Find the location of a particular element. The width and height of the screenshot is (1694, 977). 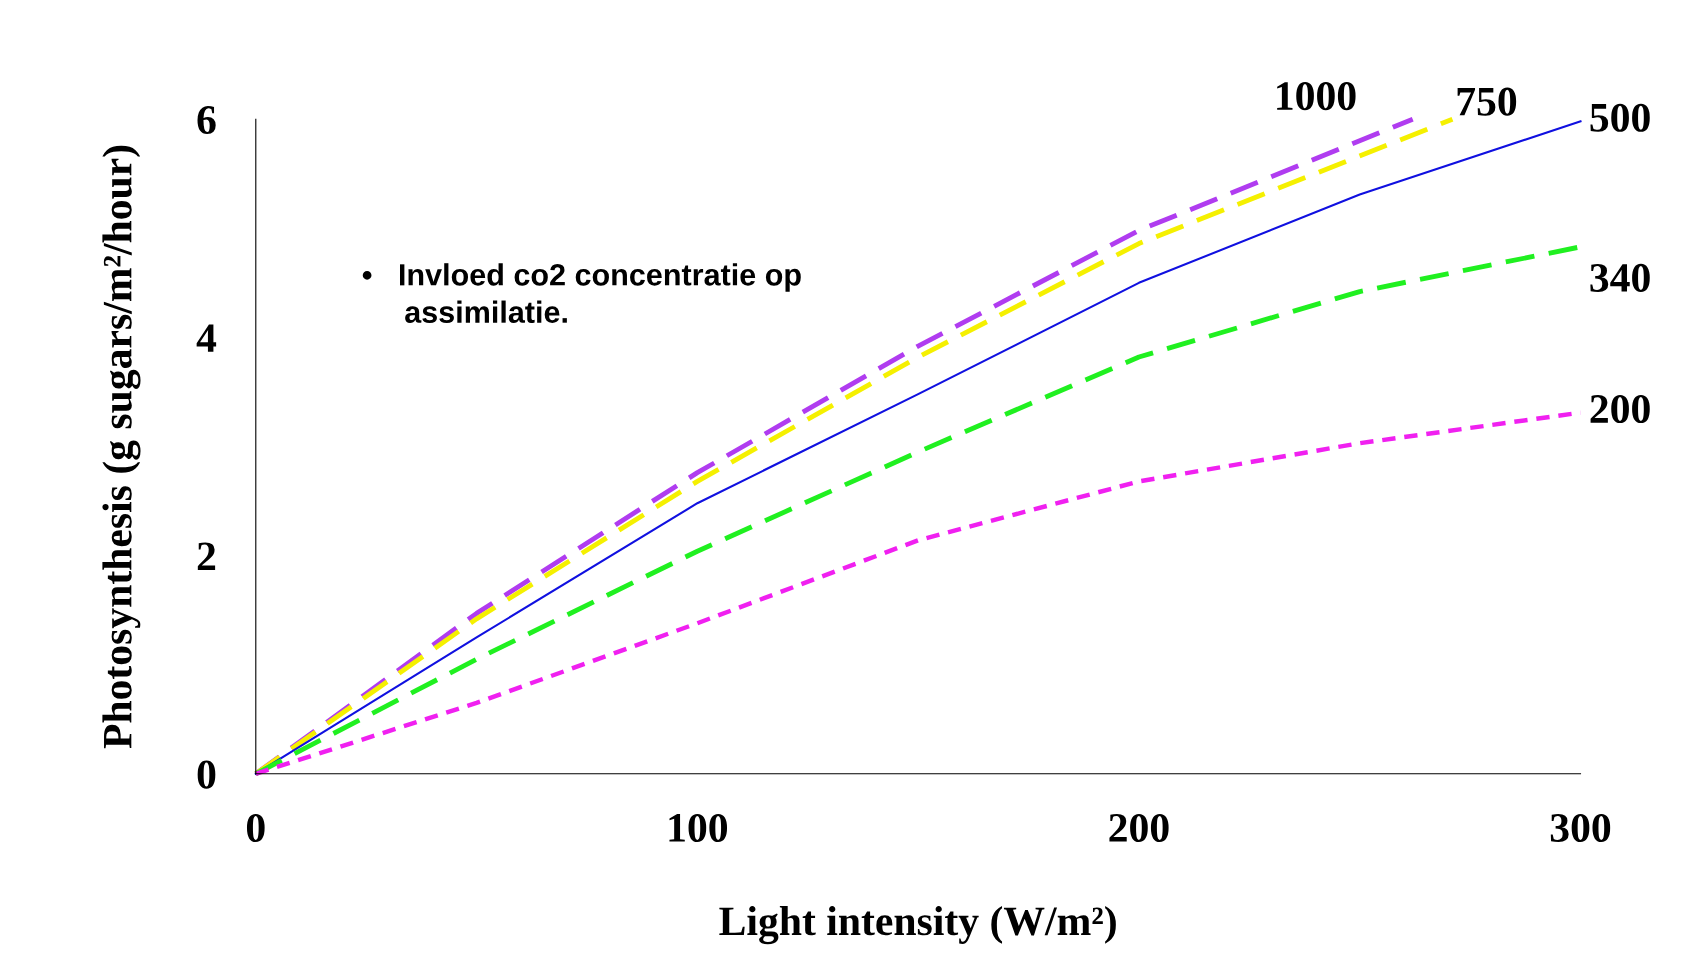

y-tick-label: 6 is located at coordinates (206, 120).